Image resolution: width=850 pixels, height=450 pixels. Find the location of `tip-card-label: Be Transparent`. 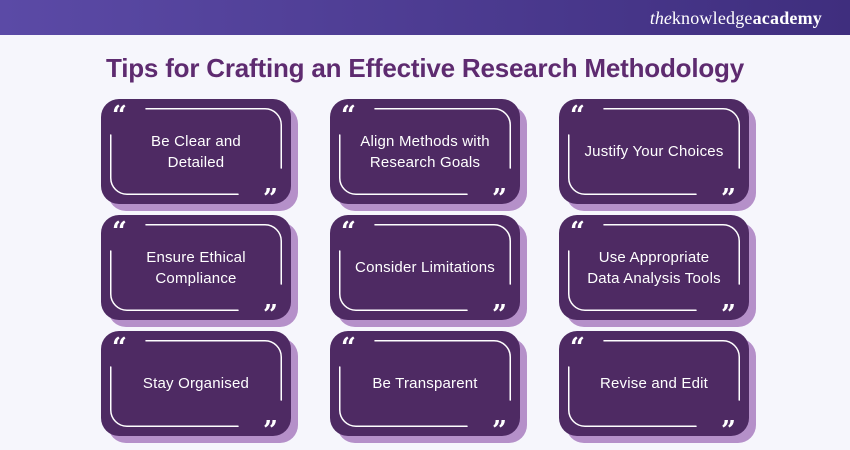

tip-card-label: Be Transparent is located at coordinates (425, 383).